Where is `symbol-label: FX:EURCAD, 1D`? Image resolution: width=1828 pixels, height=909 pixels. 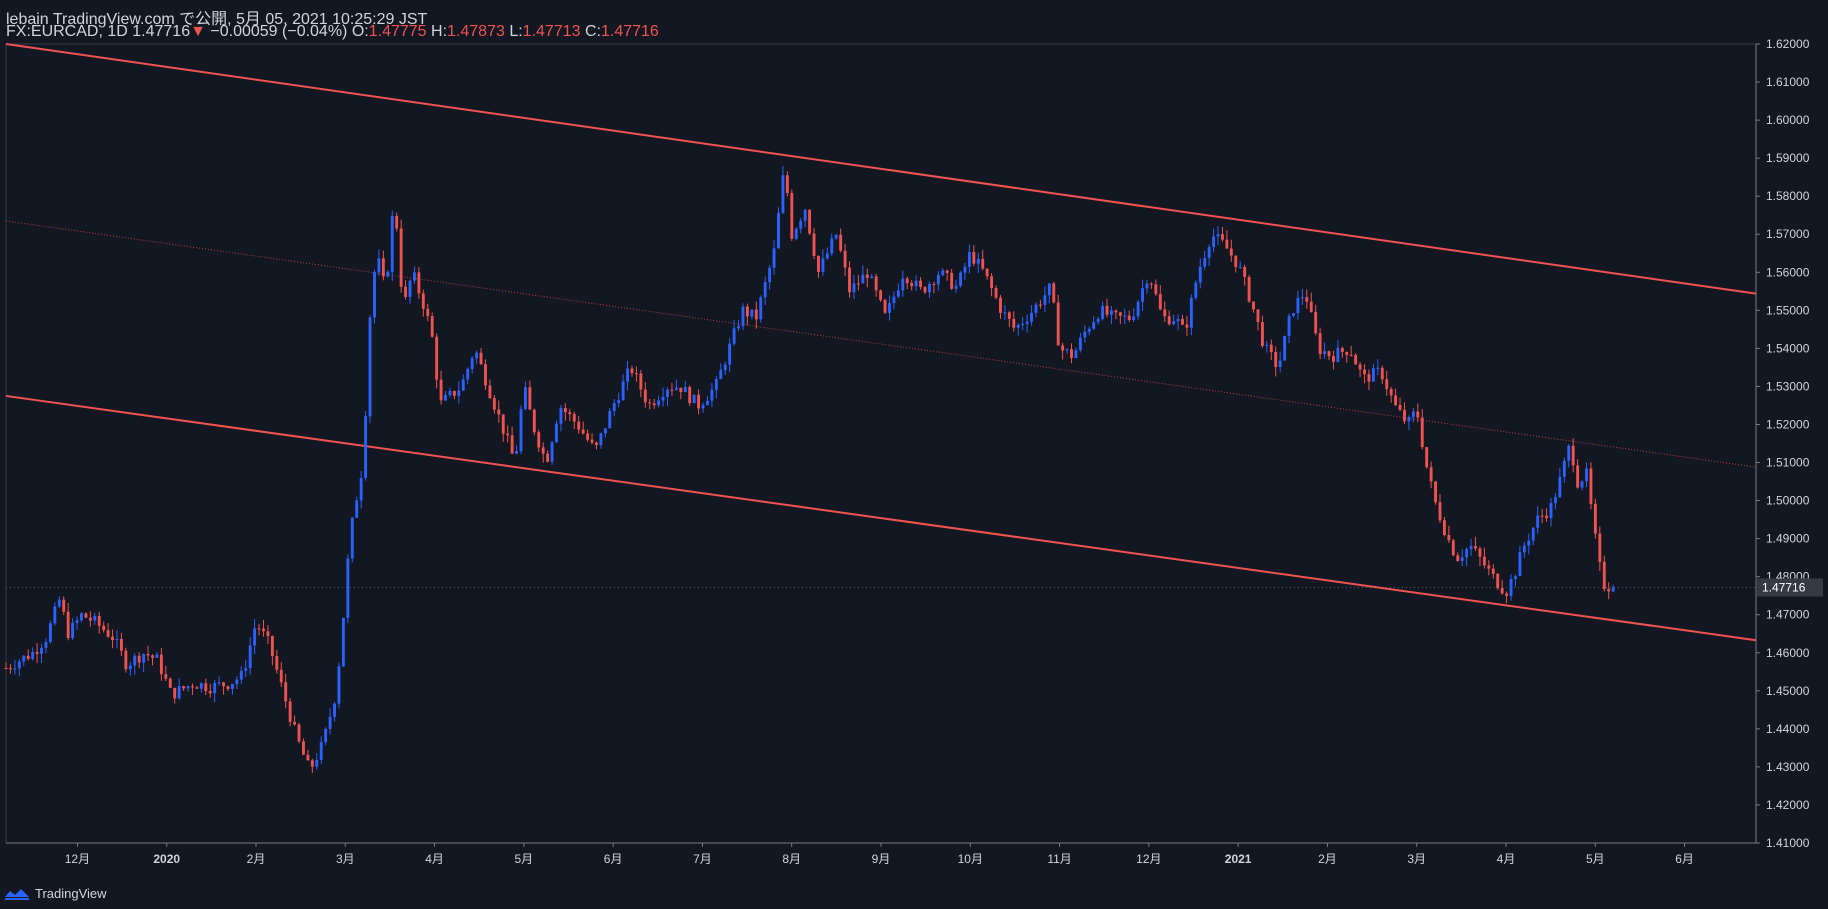 symbol-label: FX:EURCAD, 1D is located at coordinates (67, 31).